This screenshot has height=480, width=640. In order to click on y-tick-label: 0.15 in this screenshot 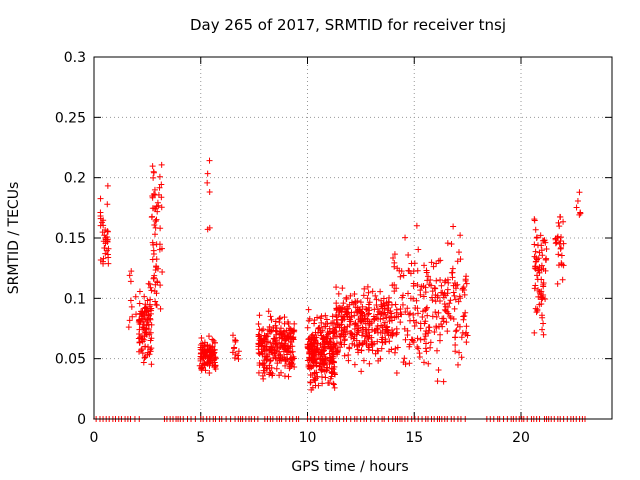, I will do `click(70, 239)`.